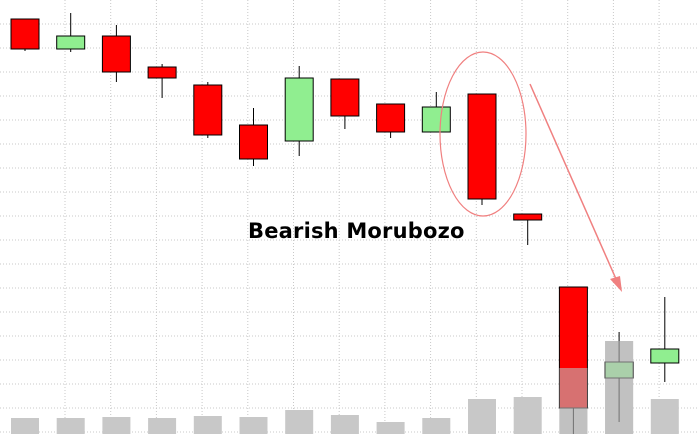 The image size is (698, 434). I want to click on highlight-ellipse, so click(483, 134).